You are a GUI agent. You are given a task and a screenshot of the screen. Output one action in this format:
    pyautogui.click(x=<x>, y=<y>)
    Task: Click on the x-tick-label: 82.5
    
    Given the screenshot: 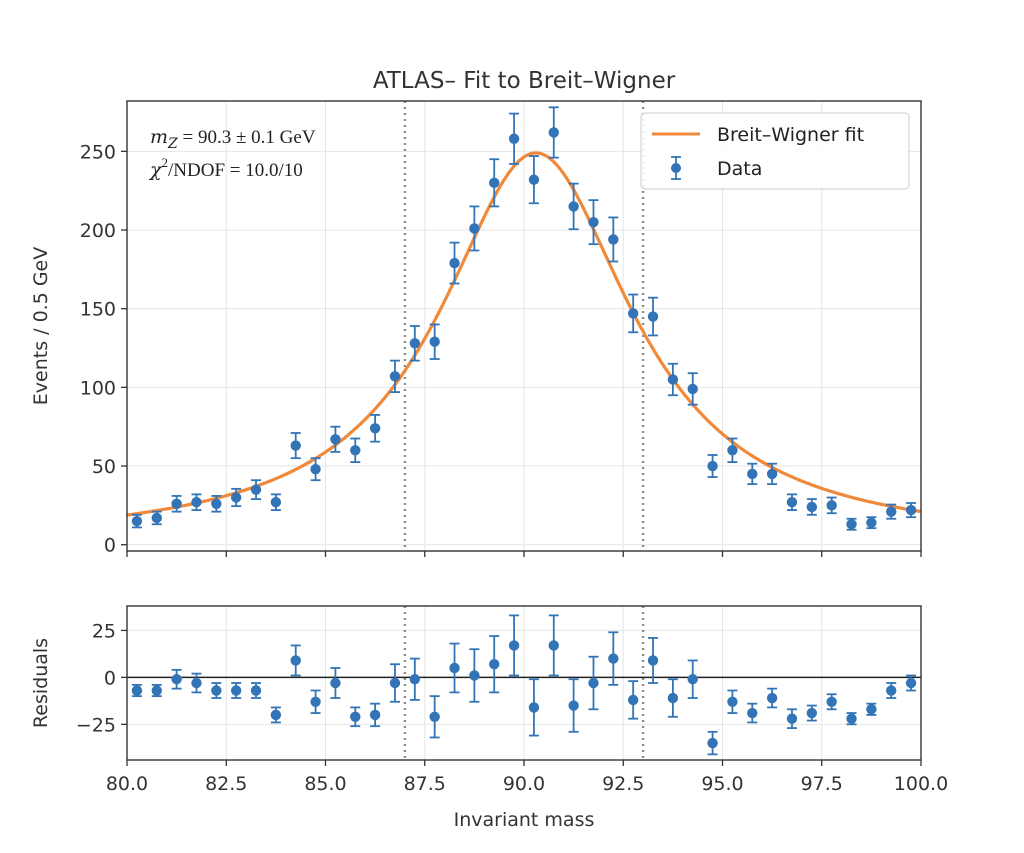 What is the action you would take?
    pyautogui.click(x=226, y=784)
    